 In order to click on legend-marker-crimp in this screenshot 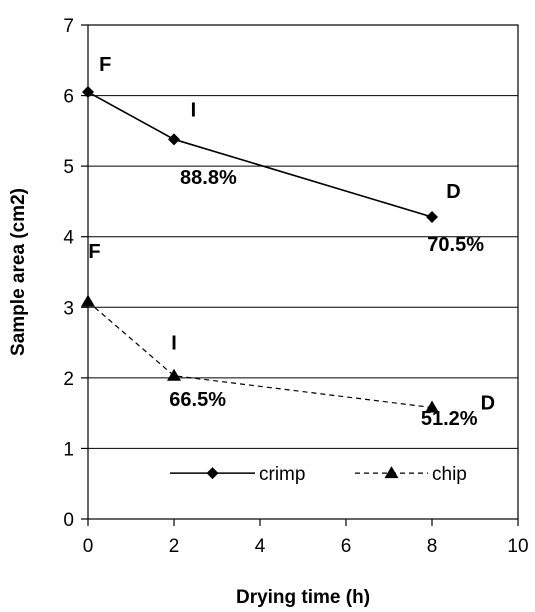, I will do `click(212, 473)`.